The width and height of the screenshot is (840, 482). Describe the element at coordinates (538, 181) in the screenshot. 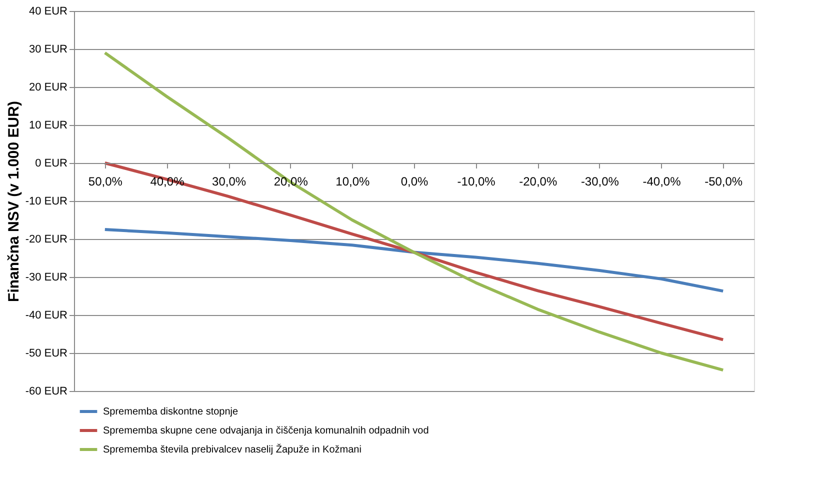

I see `x-tick-label: -20,0%` at that location.